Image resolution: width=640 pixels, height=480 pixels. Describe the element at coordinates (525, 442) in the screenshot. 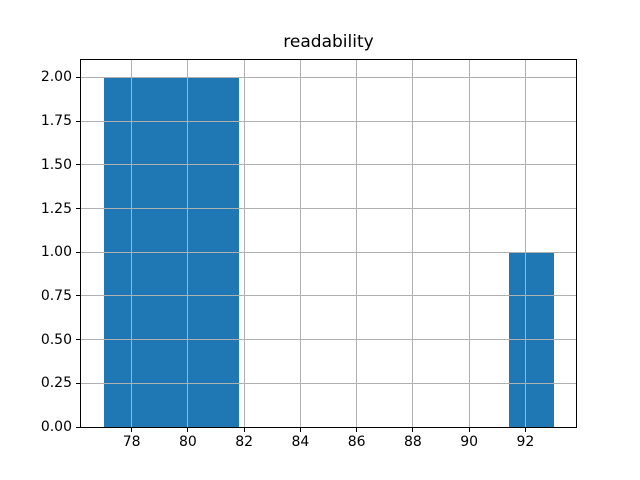

I see `x-tick-label: 92` at that location.